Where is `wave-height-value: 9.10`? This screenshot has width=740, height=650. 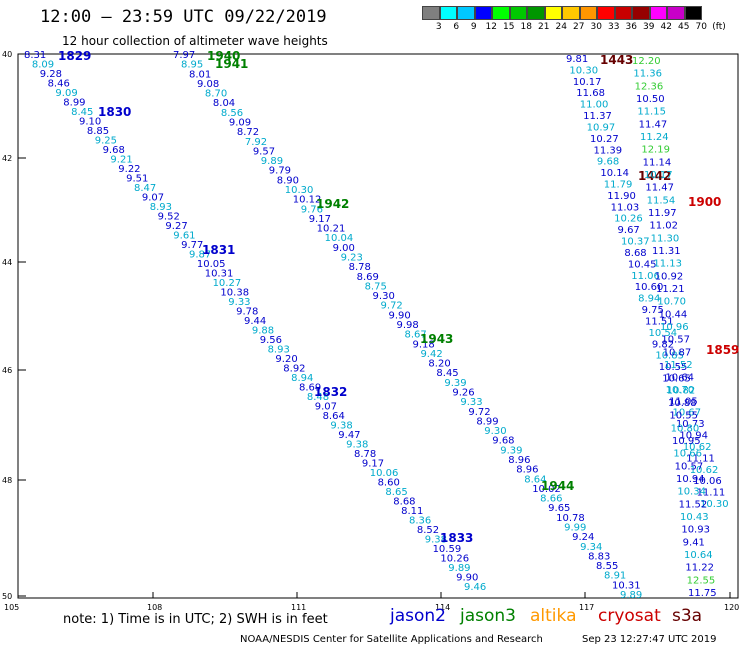
wave-height-value: 9.10 is located at coordinates (90, 122).